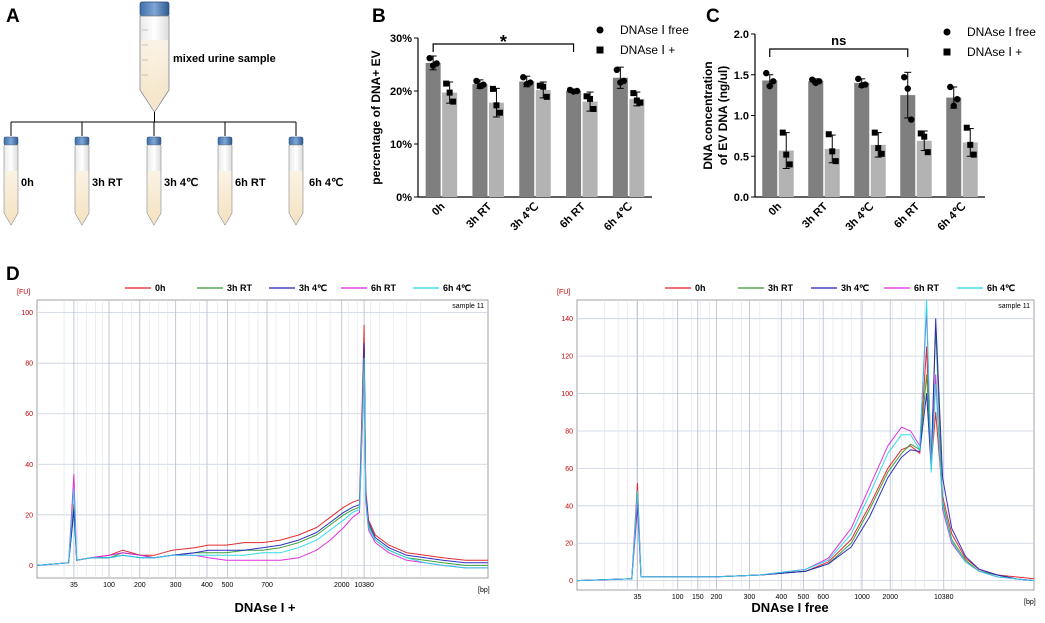 The image size is (1045, 623). What do you see at coordinates (573, 215) in the screenshot?
I see `x-tick-label: 6h RT` at bounding box center [573, 215].